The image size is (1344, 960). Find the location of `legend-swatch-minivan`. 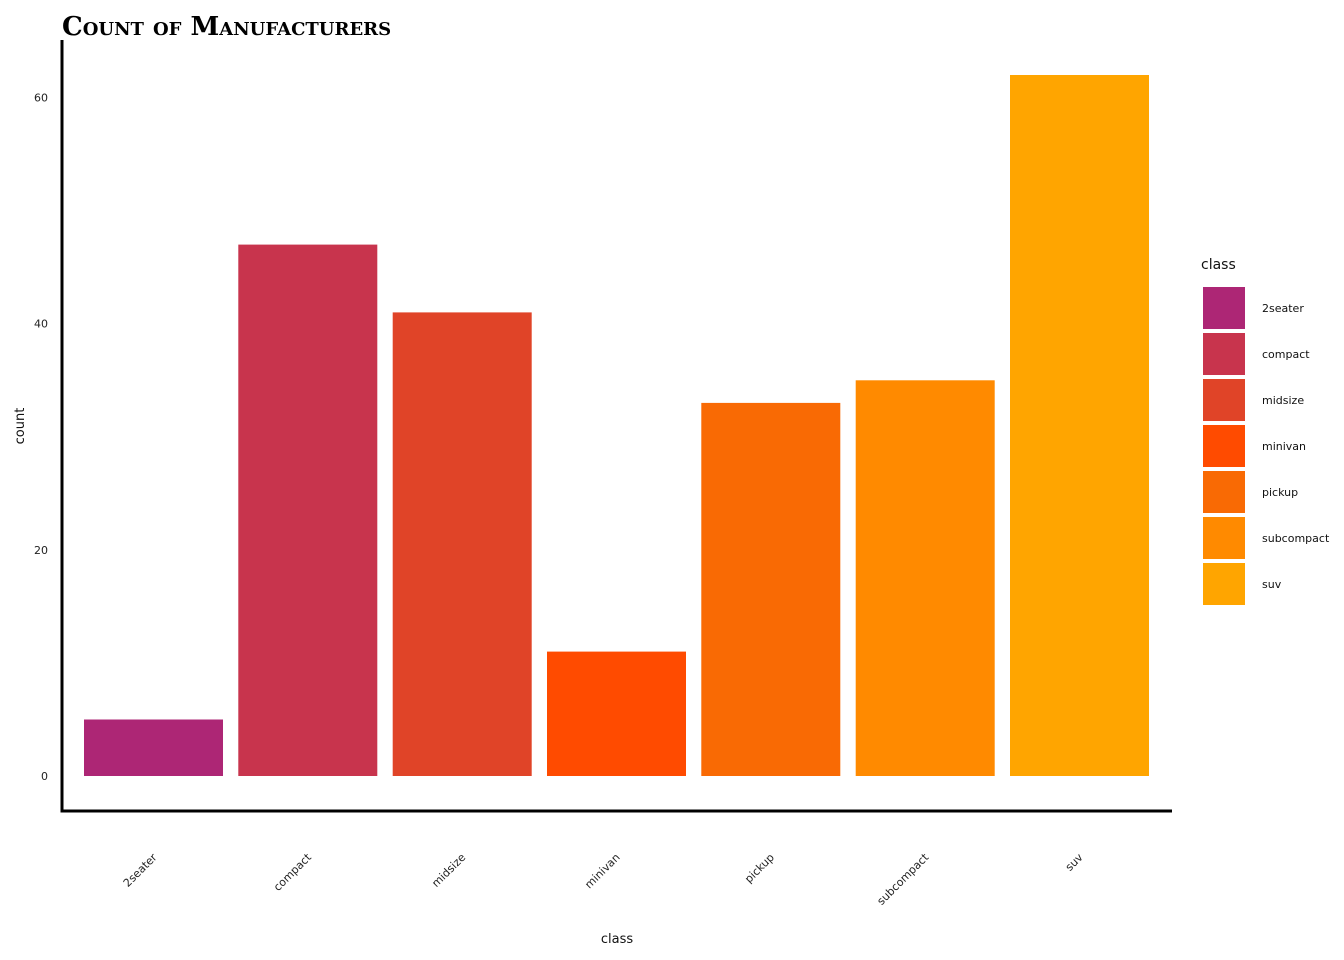

legend-swatch-minivan is located at coordinates (1224, 446).